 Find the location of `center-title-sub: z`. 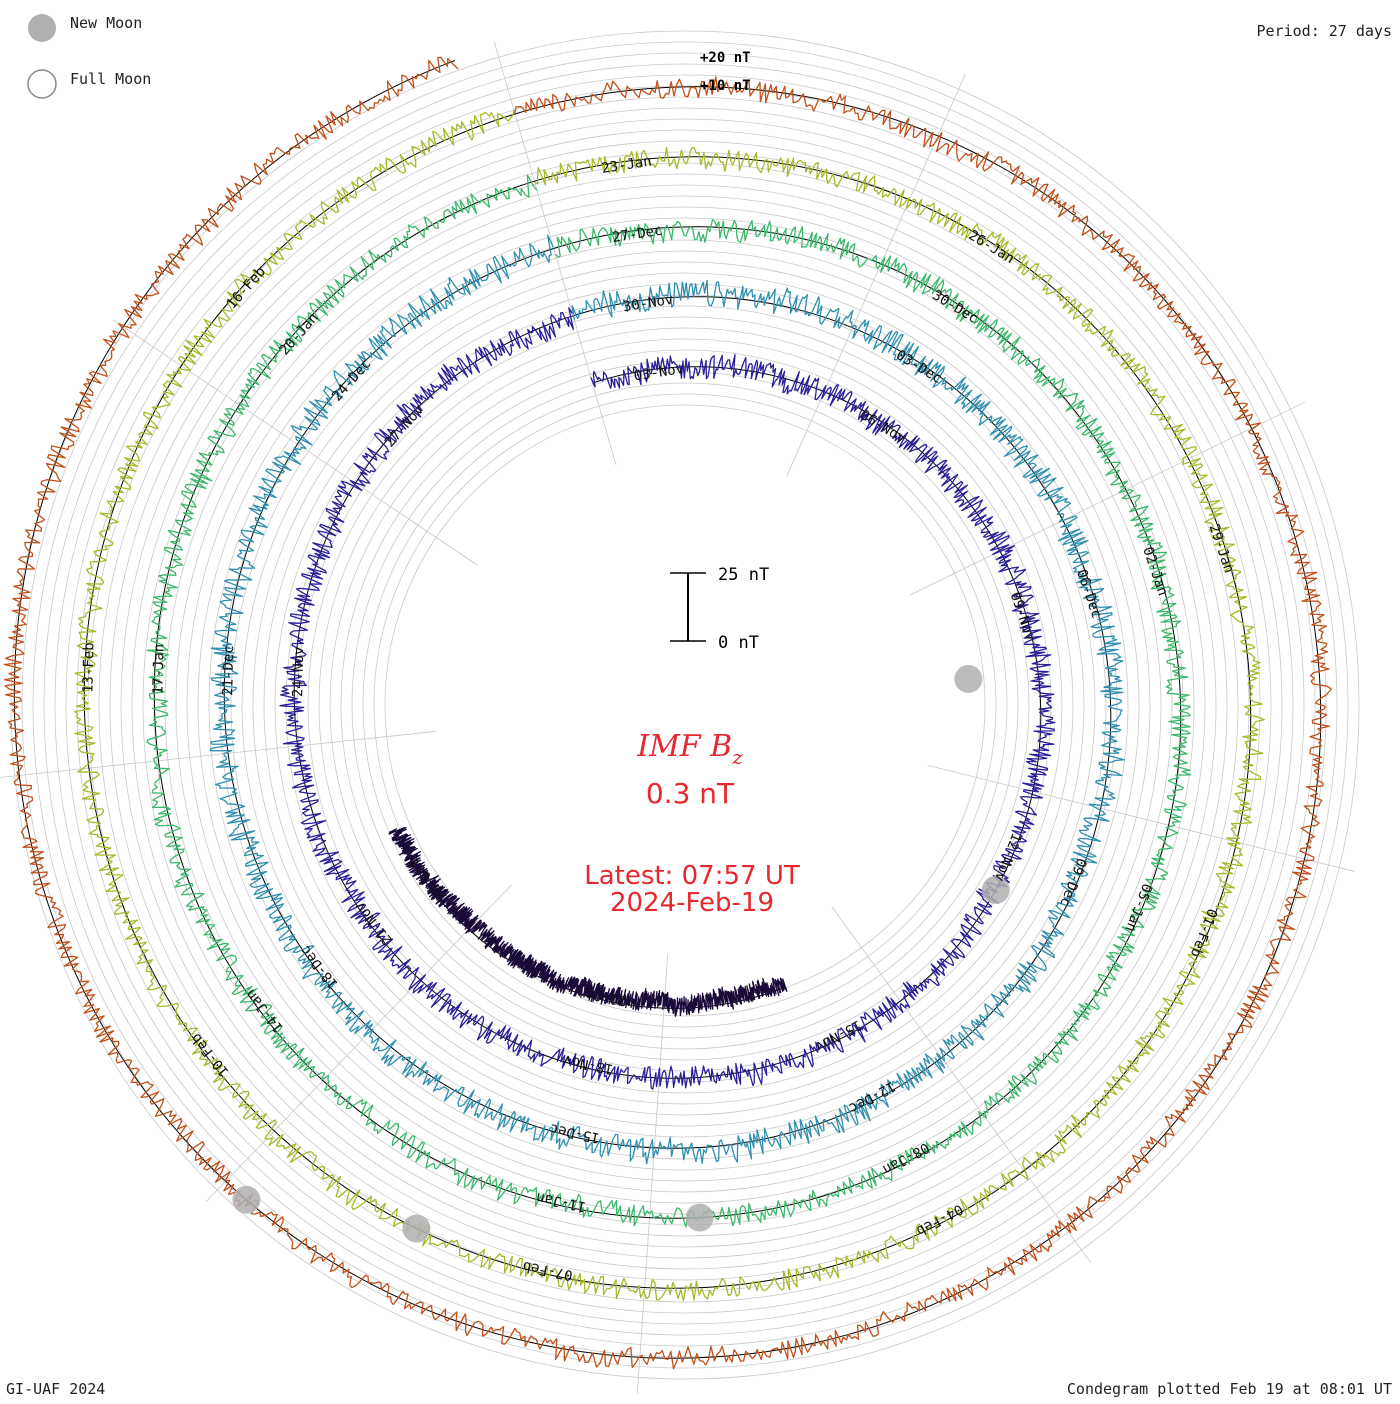

center-title-sub: z is located at coordinates (737, 757).